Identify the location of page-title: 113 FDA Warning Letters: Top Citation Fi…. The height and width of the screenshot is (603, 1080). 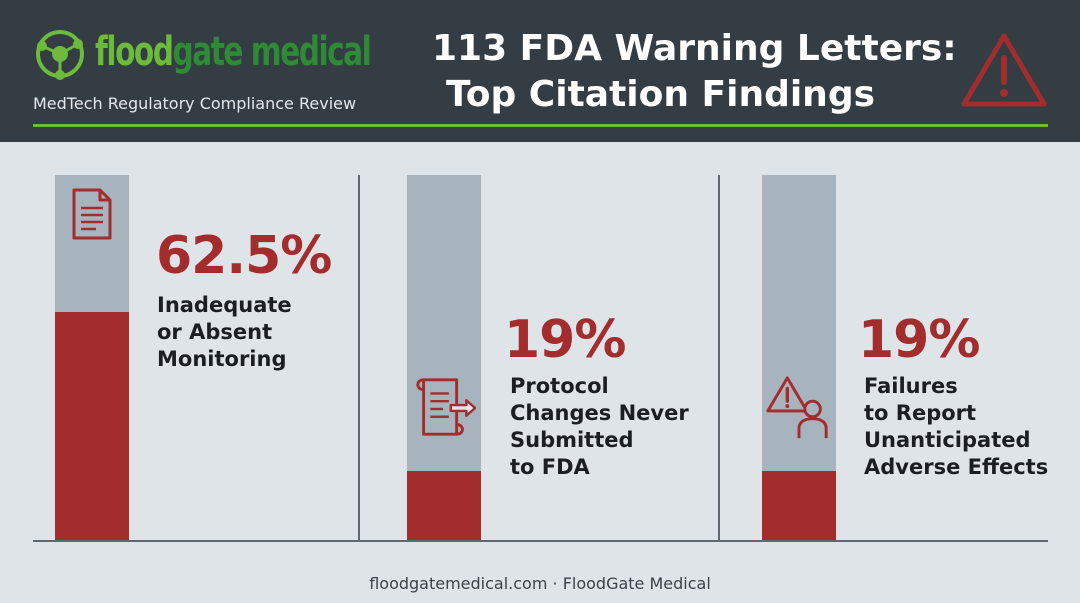
(712, 72).